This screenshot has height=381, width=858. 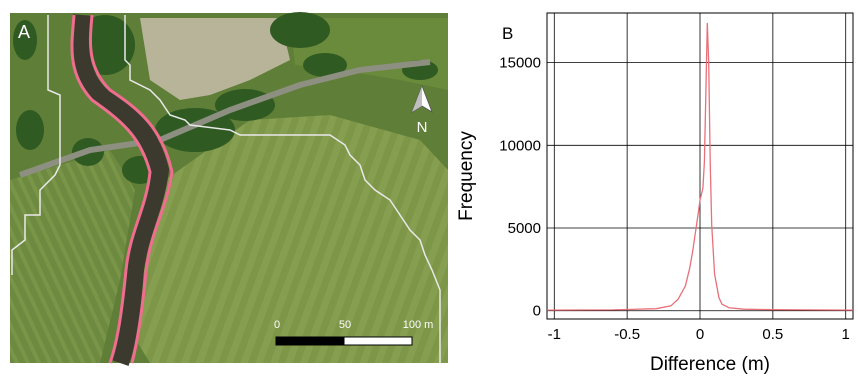 What do you see at coordinates (524, 228) in the screenshot?
I see `y-tick-label: 5000` at bounding box center [524, 228].